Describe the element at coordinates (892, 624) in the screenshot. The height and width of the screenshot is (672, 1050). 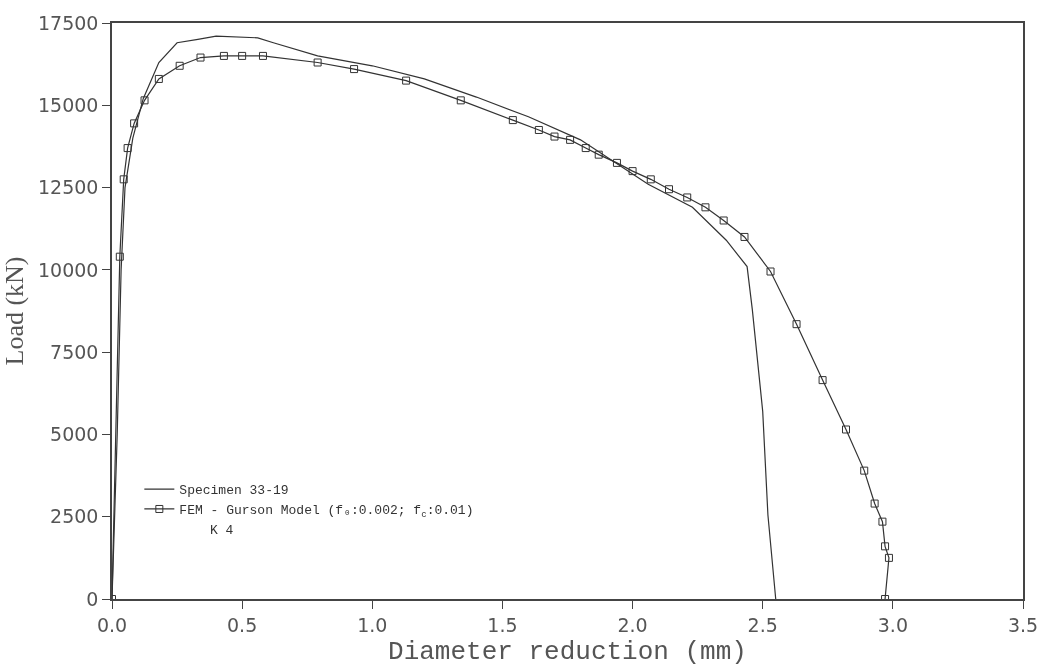
I see `x-tick-label: 3.0` at that location.